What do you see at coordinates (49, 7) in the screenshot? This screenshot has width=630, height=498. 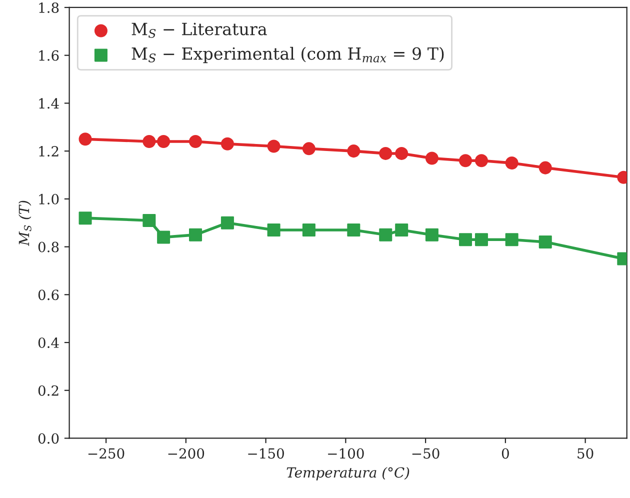 I see `y-tick-label: 1.8` at bounding box center [49, 7].